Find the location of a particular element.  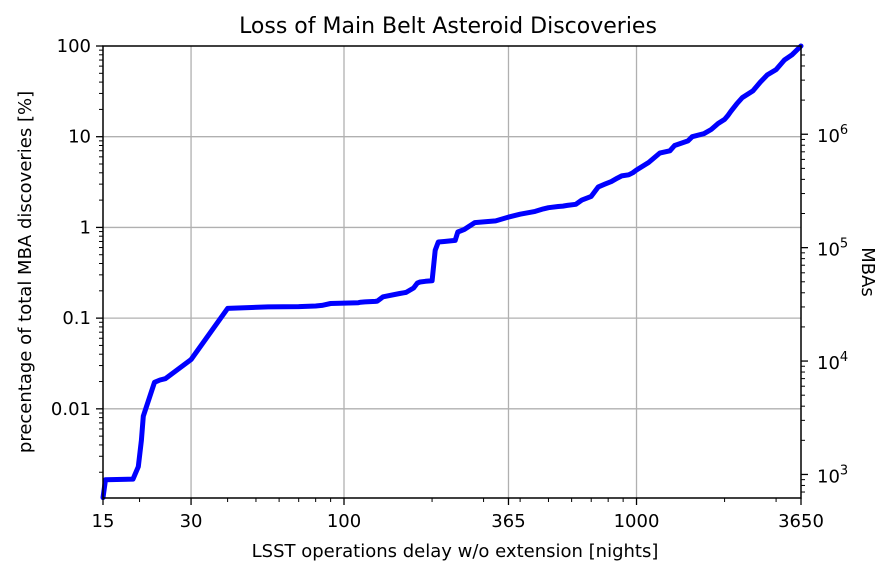

chart-title: Loss of Main Belt Asteroid Discoveries is located at coordinates (448, 26).